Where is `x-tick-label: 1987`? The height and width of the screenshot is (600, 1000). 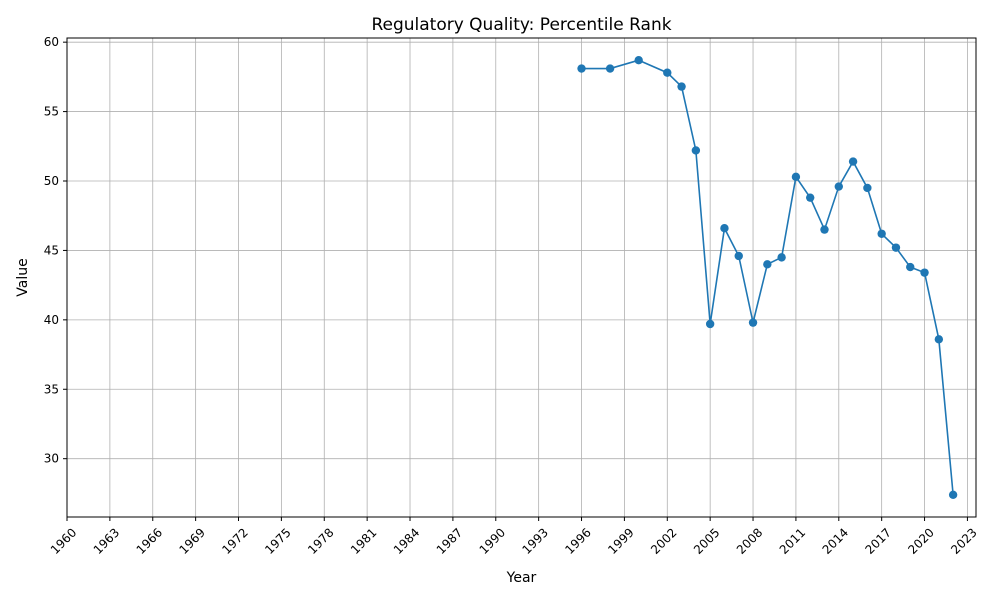
x-tick-label: 1987 is located at coordinates (449, 540).